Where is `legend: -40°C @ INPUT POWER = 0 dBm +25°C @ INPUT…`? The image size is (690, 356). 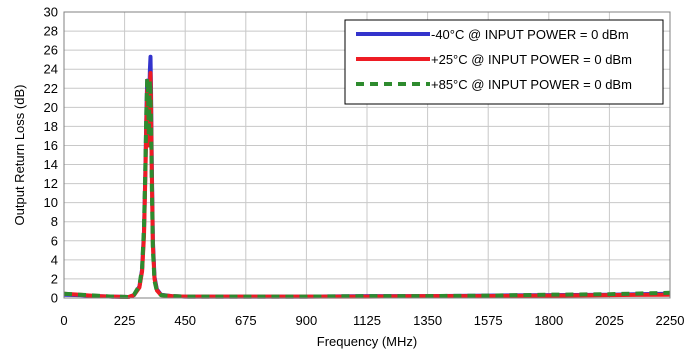 legend: -40°C @ INPUT POWER = 0 dBm +25°C @ INPUT… is located at coordinates (504, 62).